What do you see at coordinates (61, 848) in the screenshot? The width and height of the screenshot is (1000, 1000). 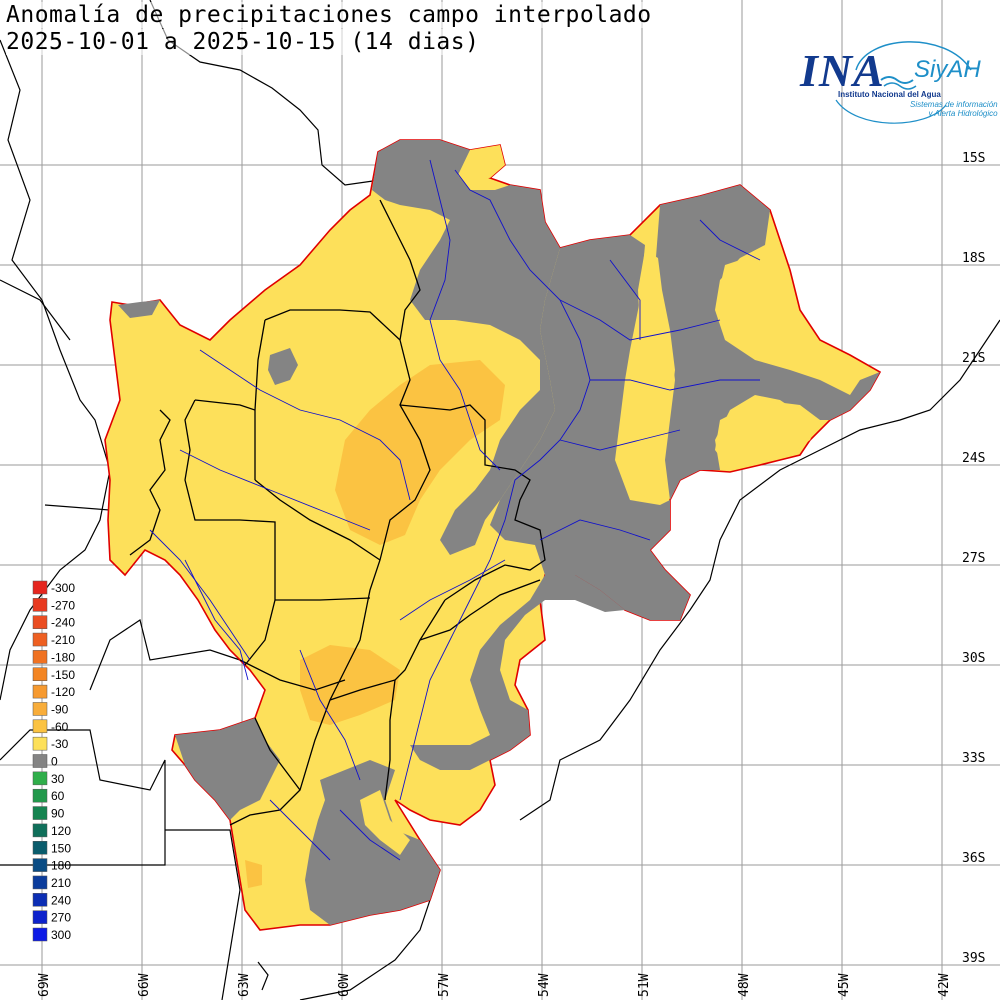 I see `legend-label: 150` at bounding box center [61, 848].